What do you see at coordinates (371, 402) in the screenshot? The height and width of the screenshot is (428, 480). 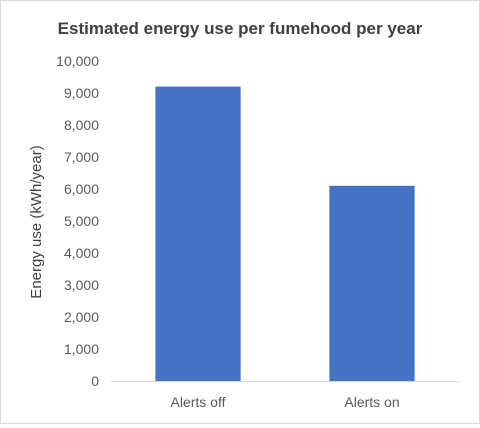 I see `x-tick-label: Alerts on` at bounding box center [371, 402].